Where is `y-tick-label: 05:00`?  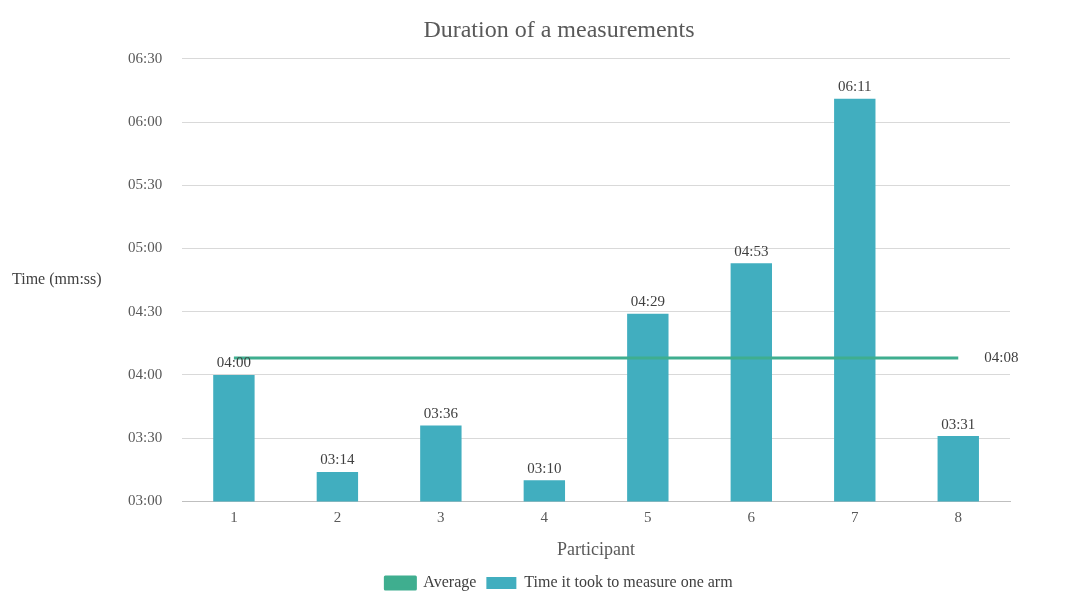
y-tick-label: 05:00 is located at coordinates (145, 247).